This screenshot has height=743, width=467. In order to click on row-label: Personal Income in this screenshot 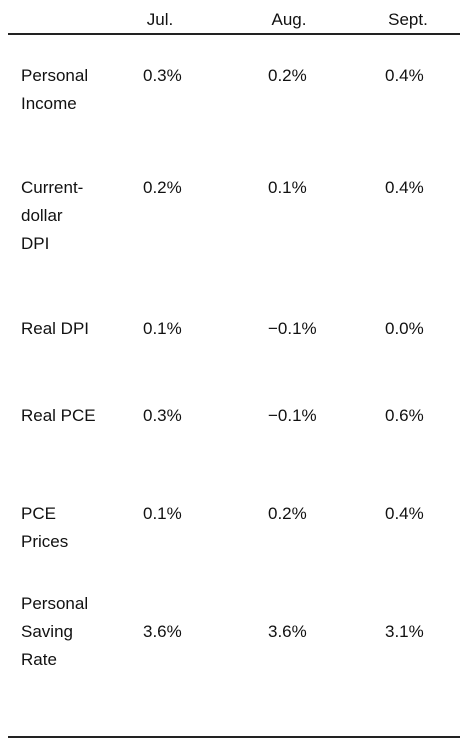, I will do `click(55, 89)`.